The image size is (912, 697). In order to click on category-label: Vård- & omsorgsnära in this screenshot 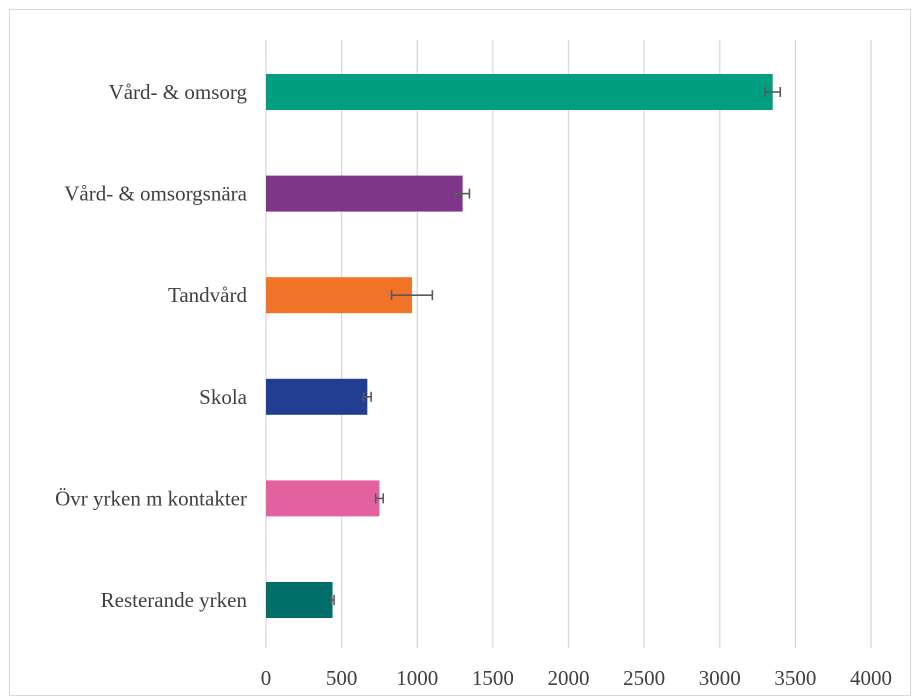, I will do `click(155, 194)`.